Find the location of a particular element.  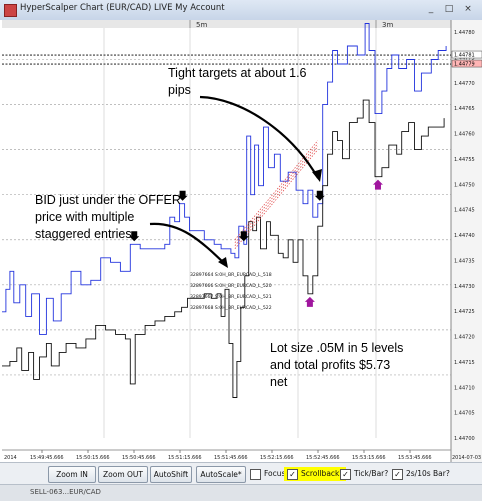

period-marker-label: 5m is located at coordinates (201, 25).